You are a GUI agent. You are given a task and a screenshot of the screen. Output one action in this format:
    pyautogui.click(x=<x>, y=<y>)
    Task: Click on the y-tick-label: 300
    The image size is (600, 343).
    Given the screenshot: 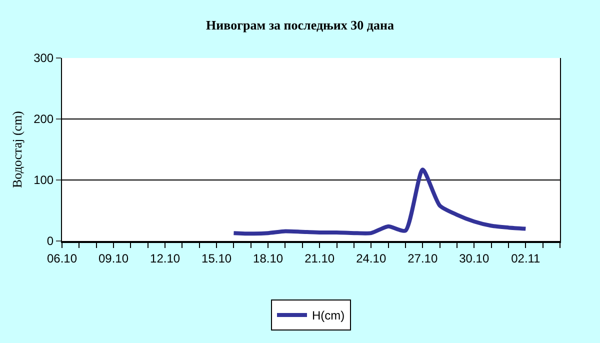 What is the action you would take?
    pyautogui.click(x=44, y=58)
    